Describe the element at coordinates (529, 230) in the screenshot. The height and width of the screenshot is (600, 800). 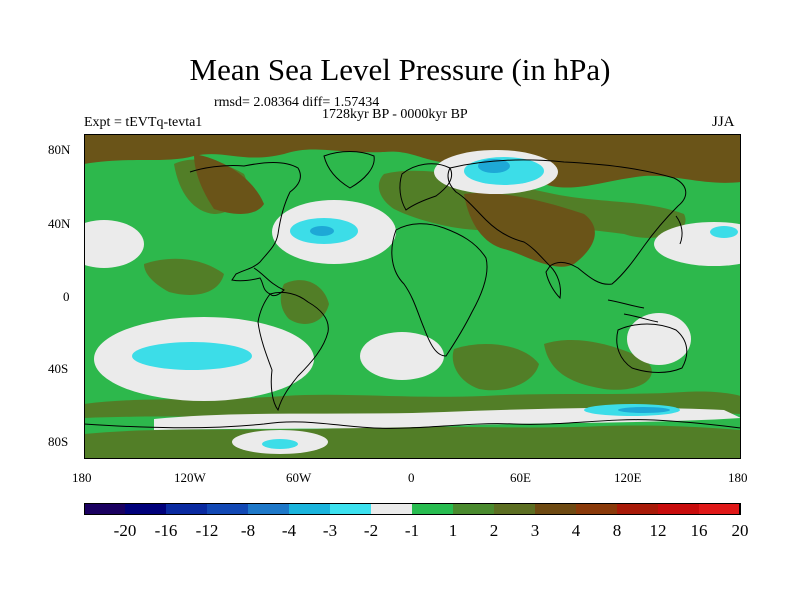
I see `field-brown-asia` at that location.